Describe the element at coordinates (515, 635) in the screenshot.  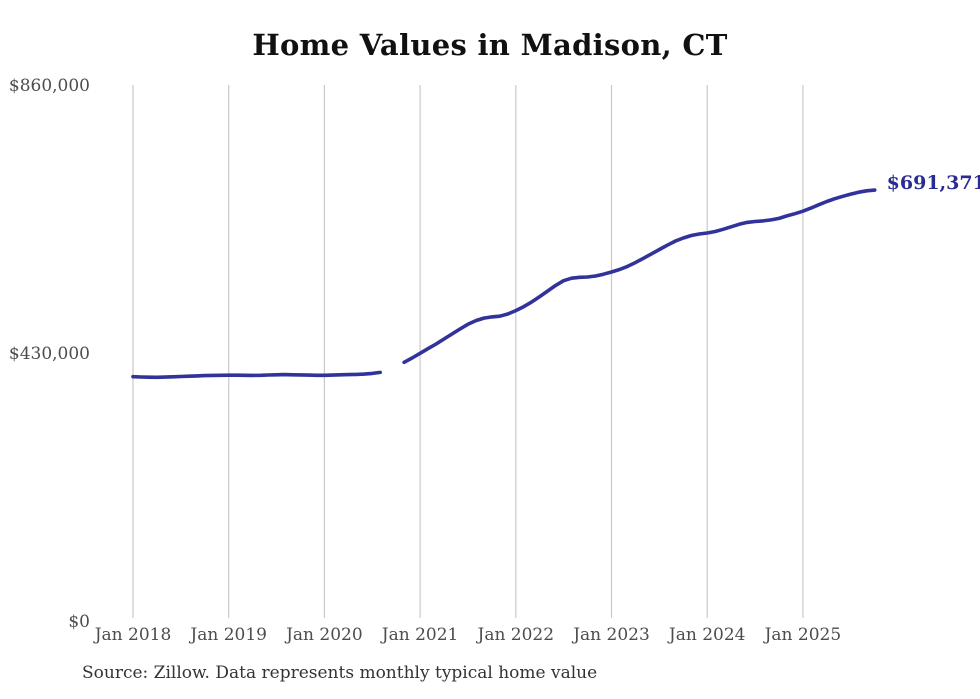
I see `x-tick-label: Jan 2022` at that location.